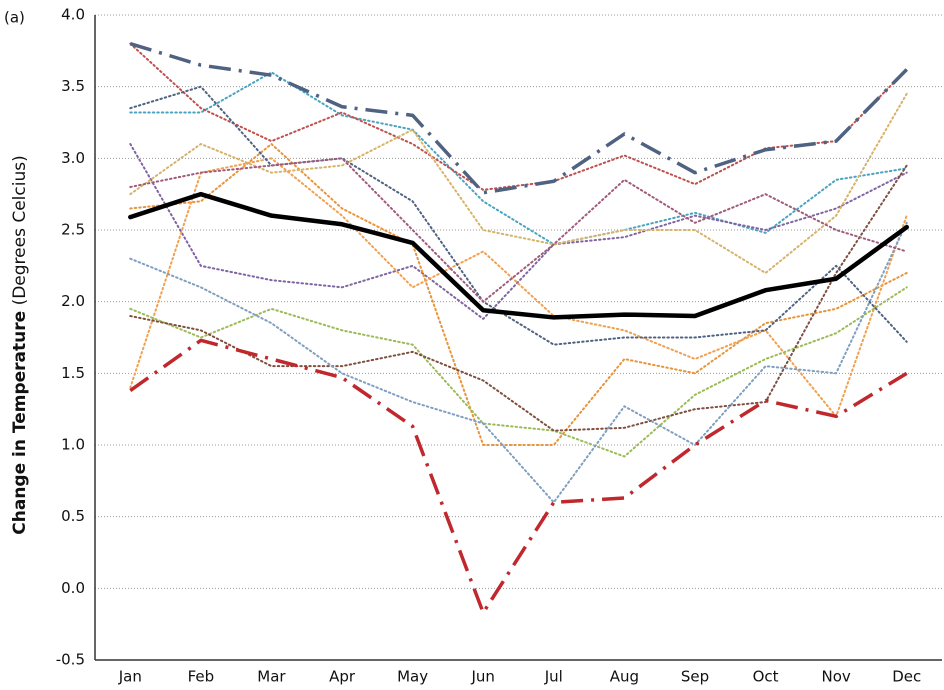  Describe the element at coordinates (553, 677) in the screenshot. I see `x-tick-label: Jul` at that location.